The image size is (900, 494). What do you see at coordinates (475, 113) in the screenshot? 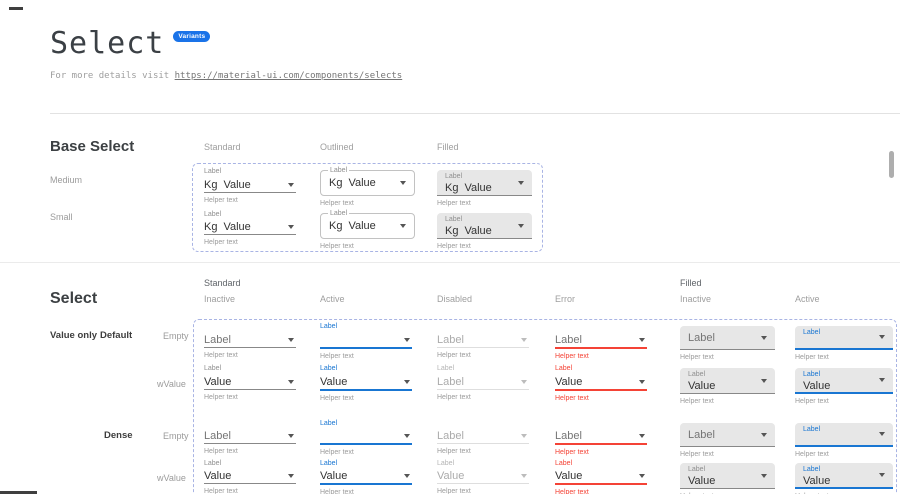
I see `header-divider` at bounding box center [475, 113].